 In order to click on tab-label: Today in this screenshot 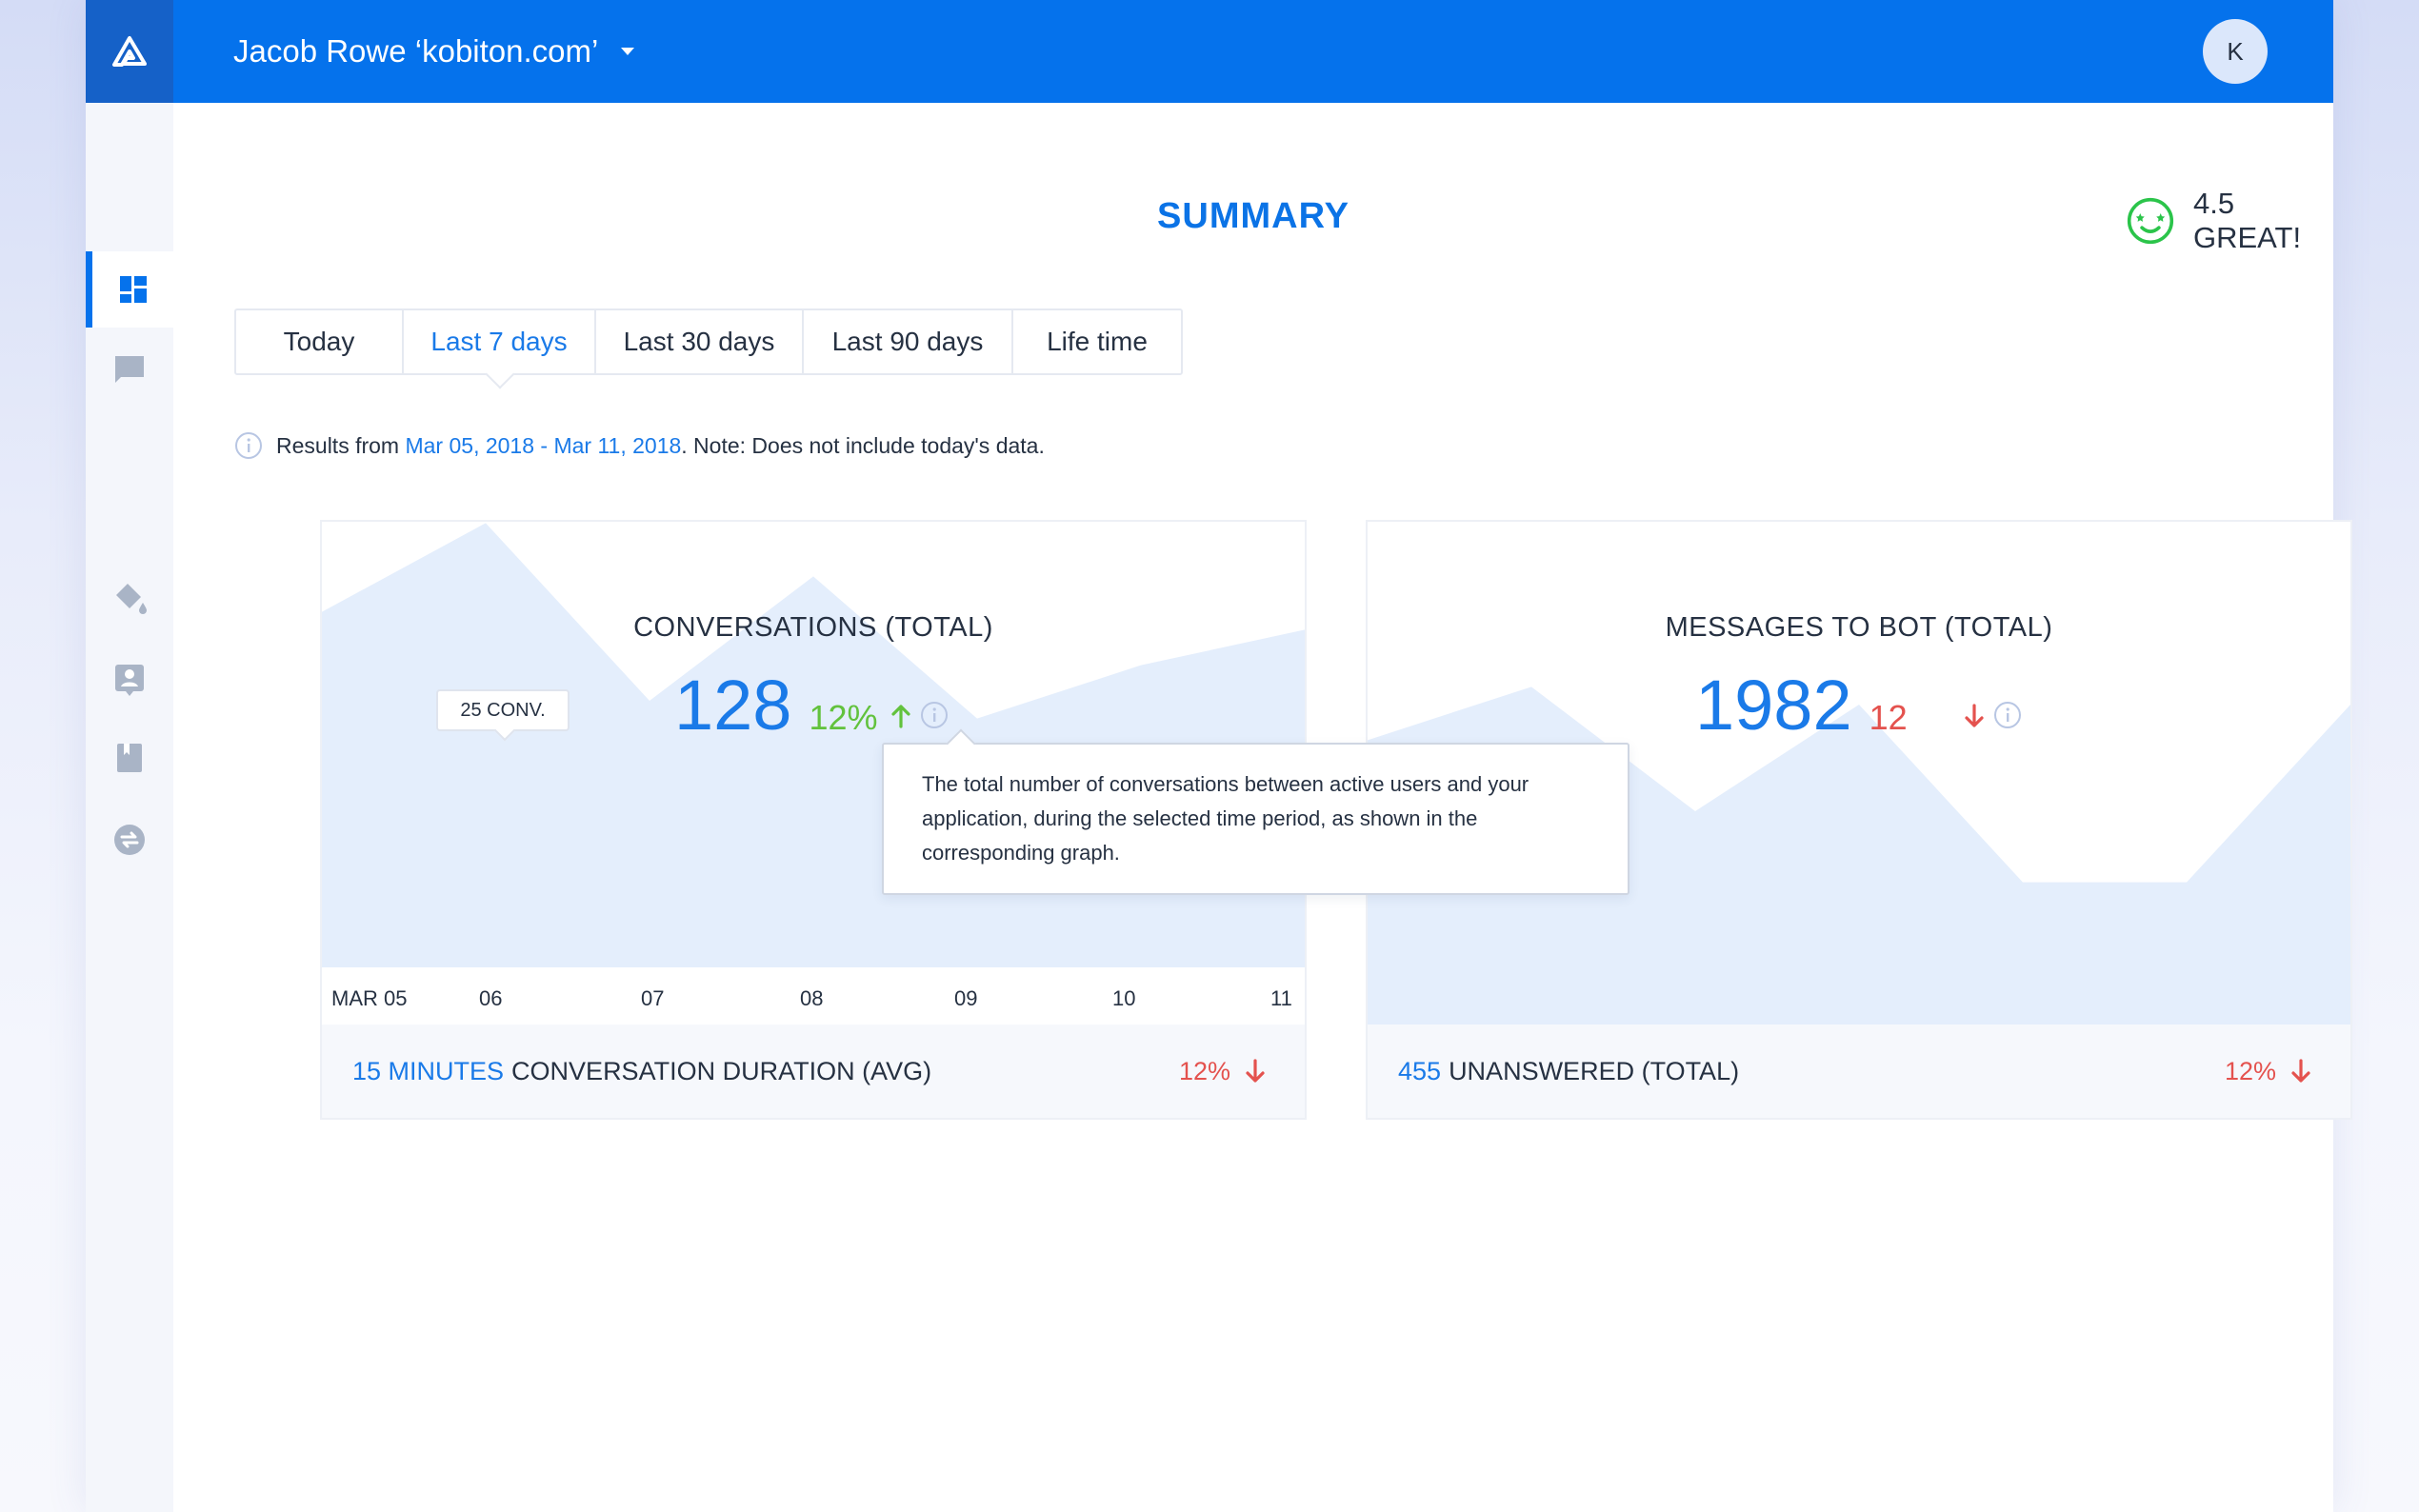, I will do `click(319, 341)`.